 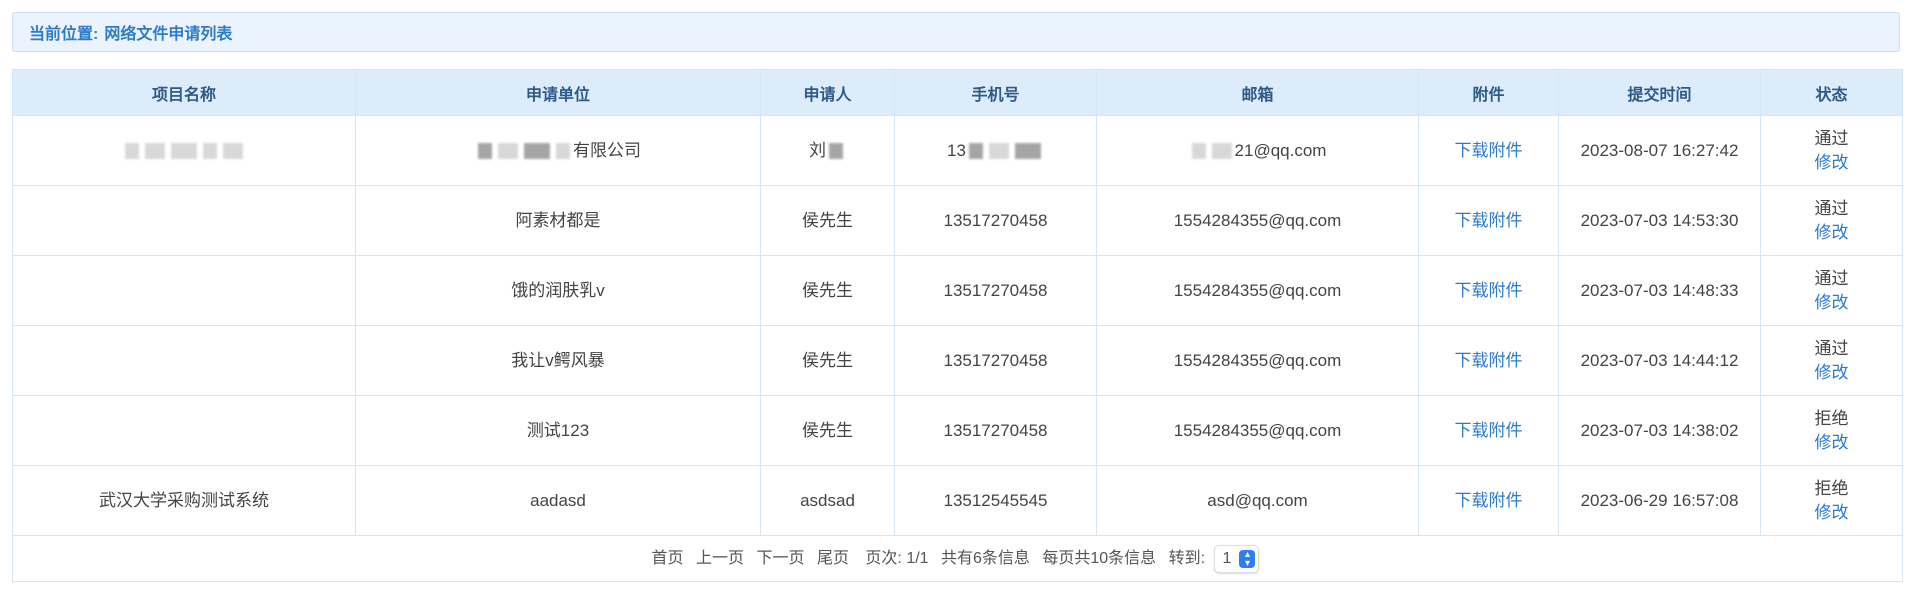 I want to click on cell-time: 2023-07-03 14:53:30, so click(x=1659, y=220).